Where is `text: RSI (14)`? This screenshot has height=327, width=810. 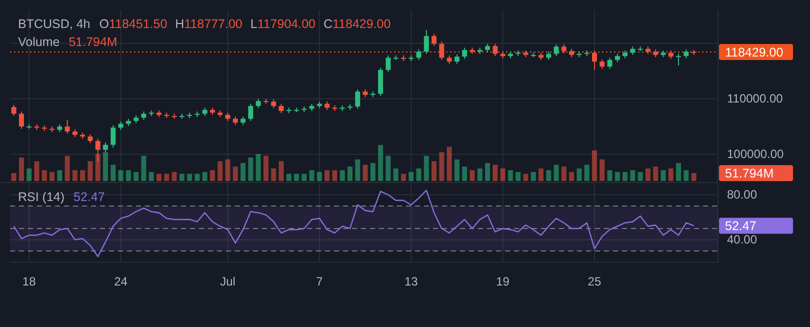 text: RSI (14) is located at coordinates (41, 197).